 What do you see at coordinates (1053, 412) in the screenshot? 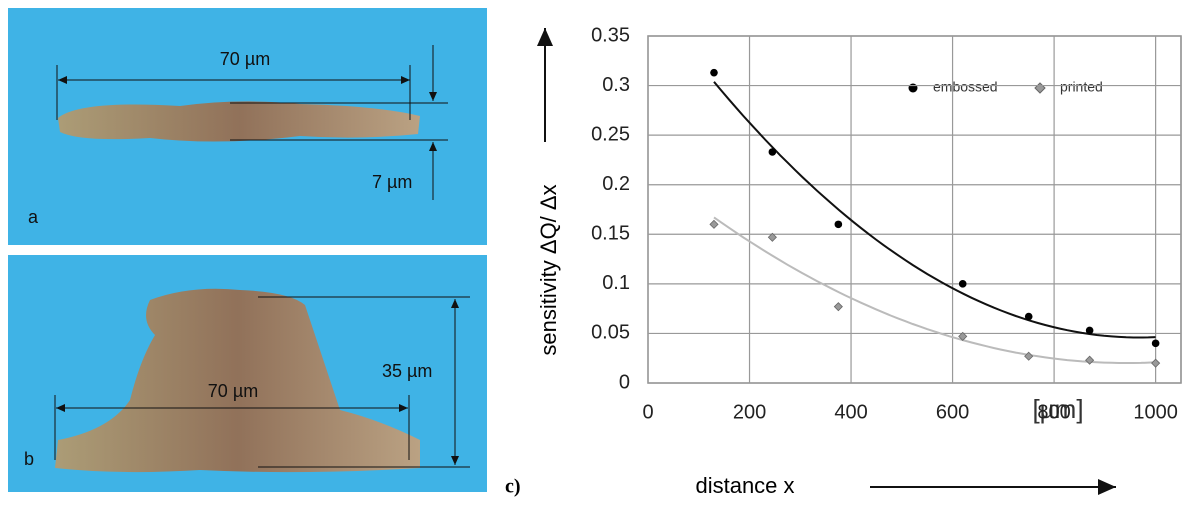
I see `x-tick-label: 800` at bounding box center [1053, 412].